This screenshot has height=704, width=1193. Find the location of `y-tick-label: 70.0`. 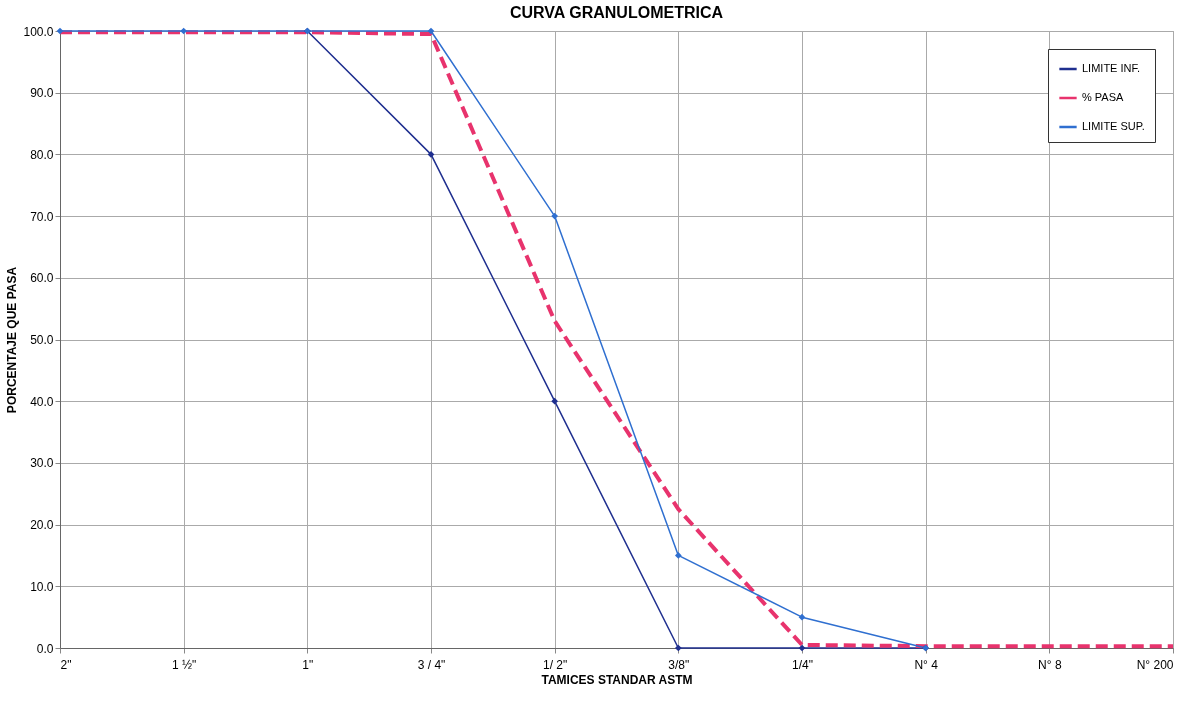

y-tick-label: 70.0 is located at coordinates (42, 216).